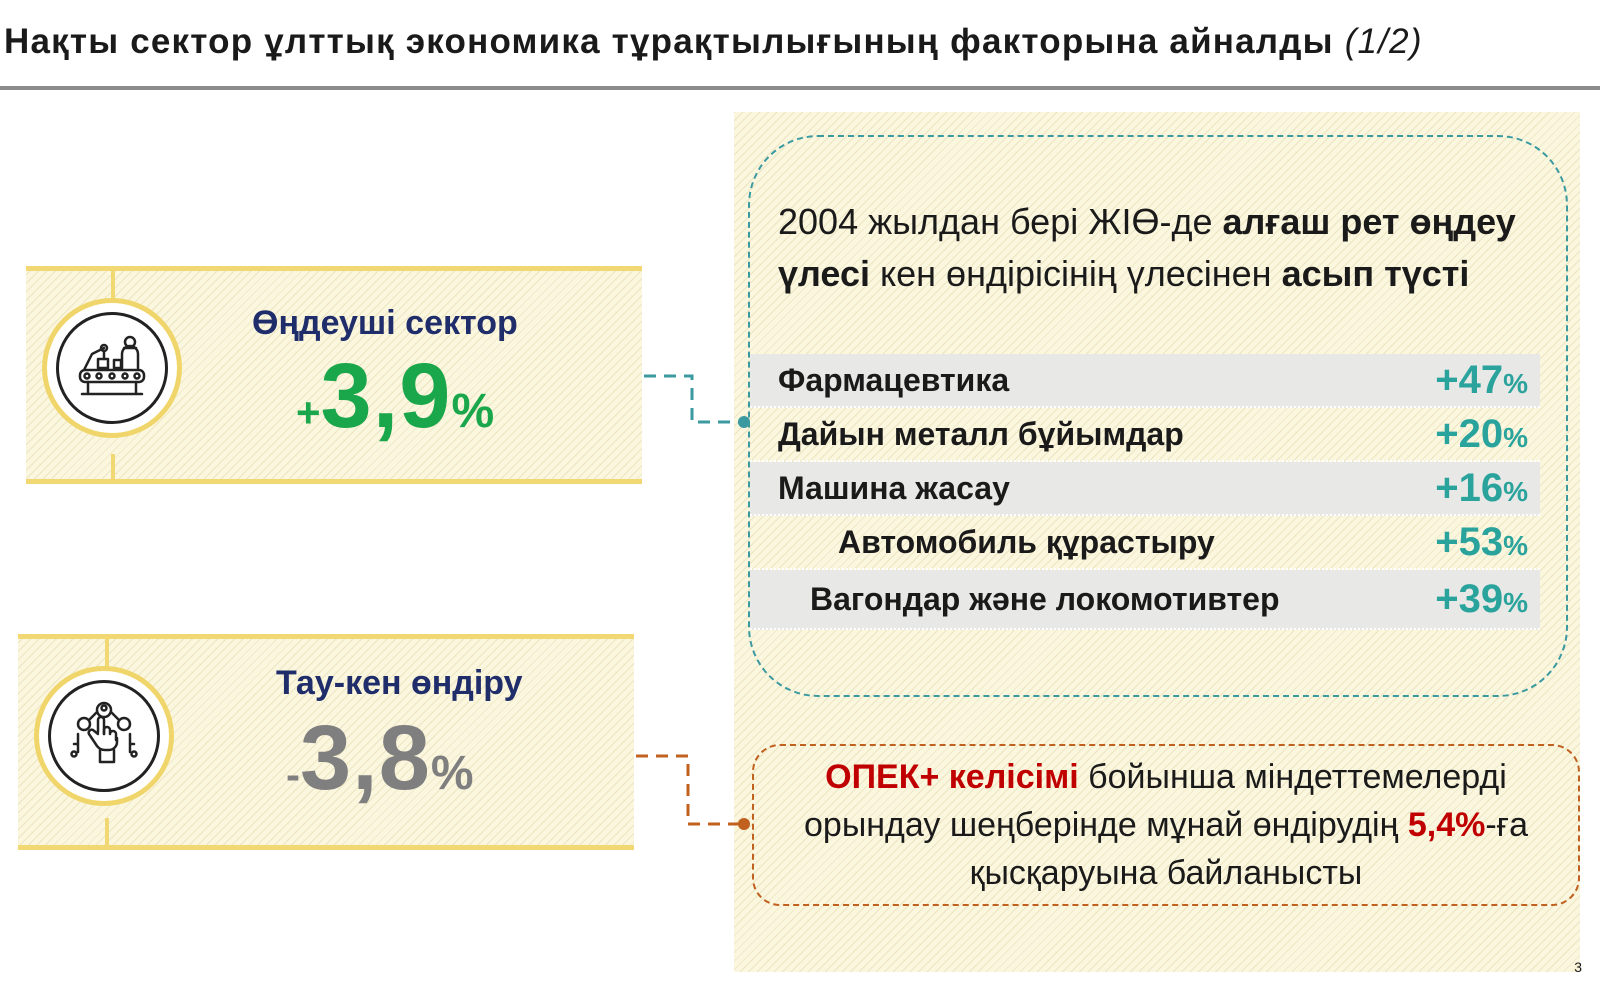 The height and width of the screenshot is (1001, 1600). What do you see at coordinates (293, 774) in the screenshot?
I see `value-sign: -` at bounding box center [293, 774].